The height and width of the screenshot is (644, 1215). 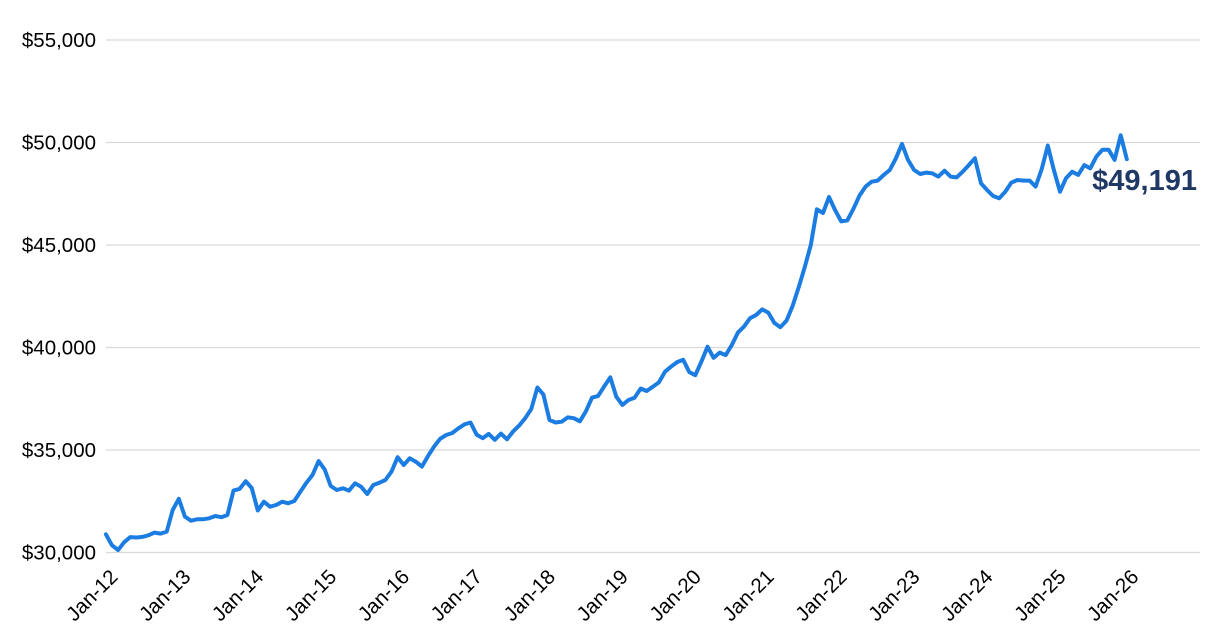 I want to click on x-tick-label: Jan-13, so click(x=165, y=595).